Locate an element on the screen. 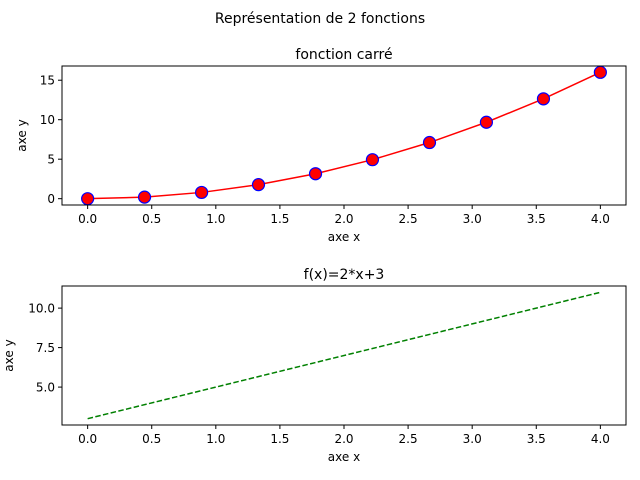 Image resolution: width=640 pixels, height=480 pixels. axes-title: fonction carré is located at coordinates (343, 55).